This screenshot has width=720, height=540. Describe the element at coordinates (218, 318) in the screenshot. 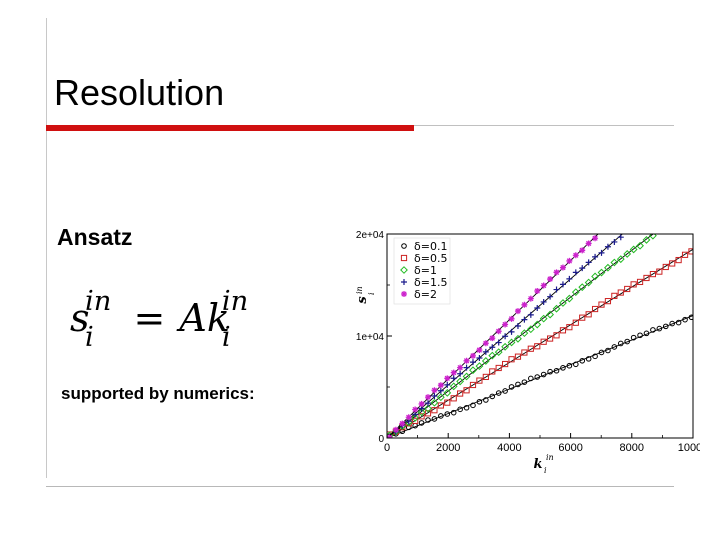

I see `formula-k: k` at that location.